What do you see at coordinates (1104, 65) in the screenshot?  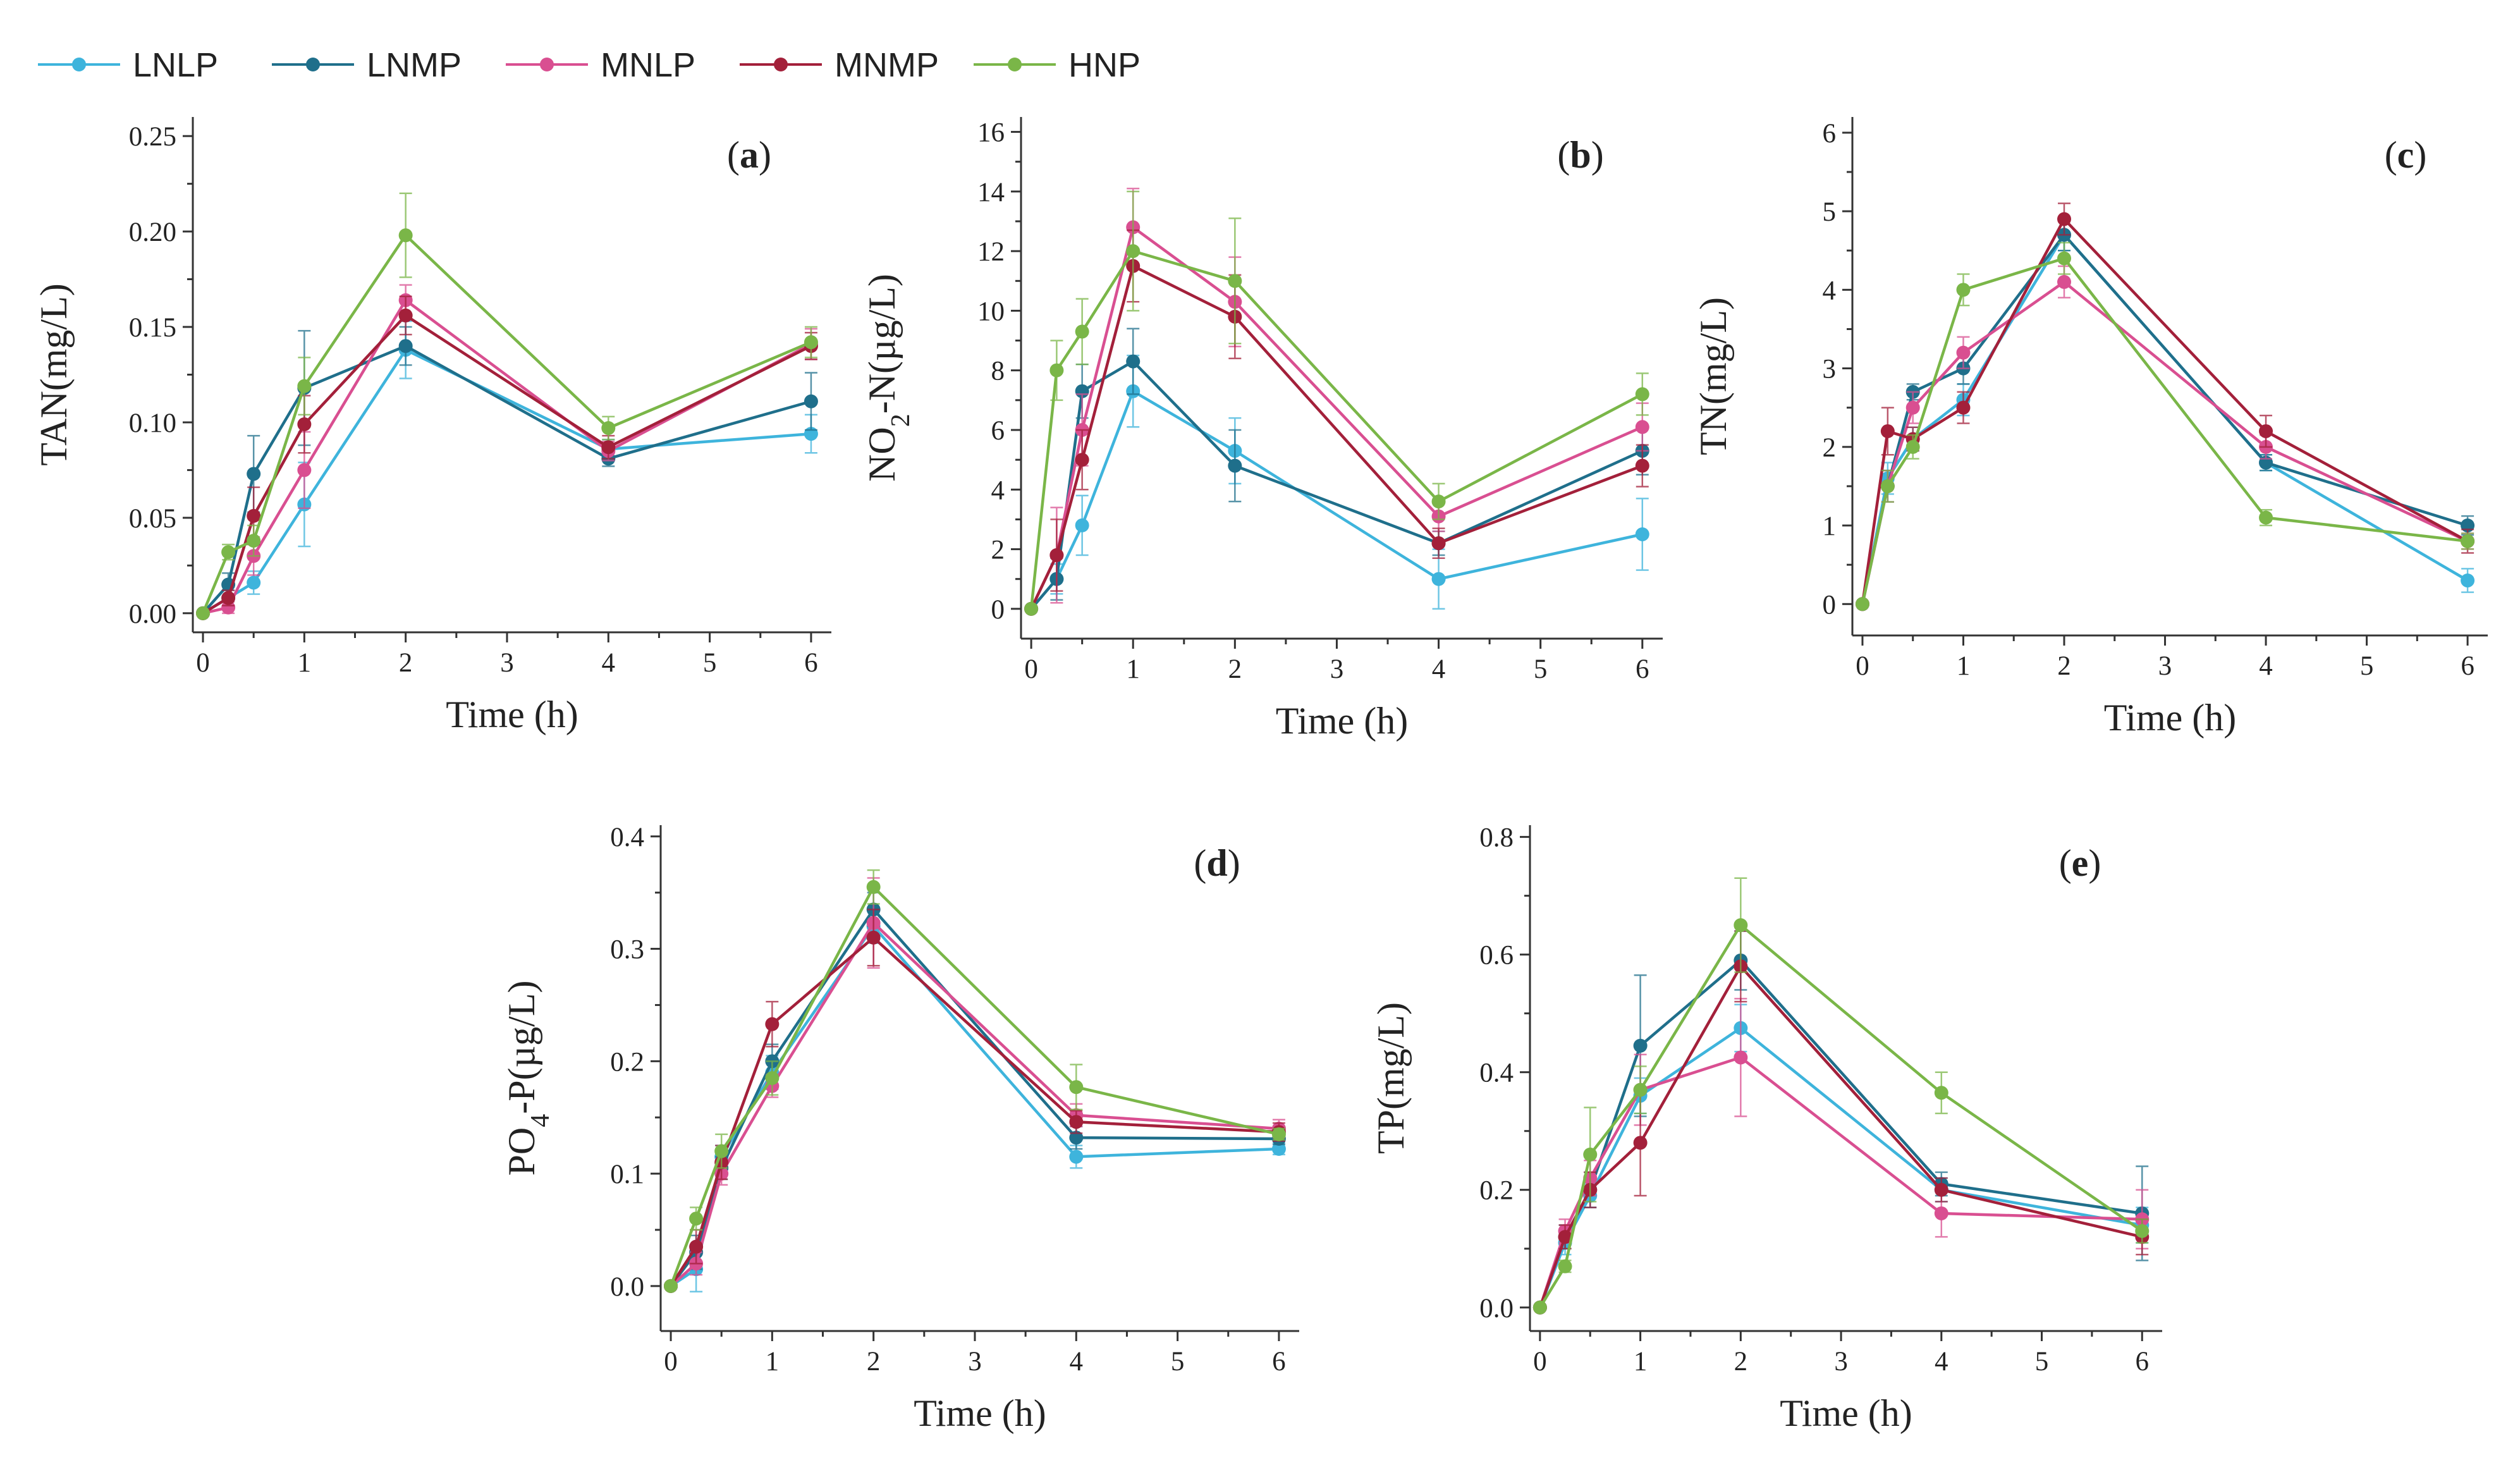 I see `legend-label: HNP` at bounding box center [1104, 65].